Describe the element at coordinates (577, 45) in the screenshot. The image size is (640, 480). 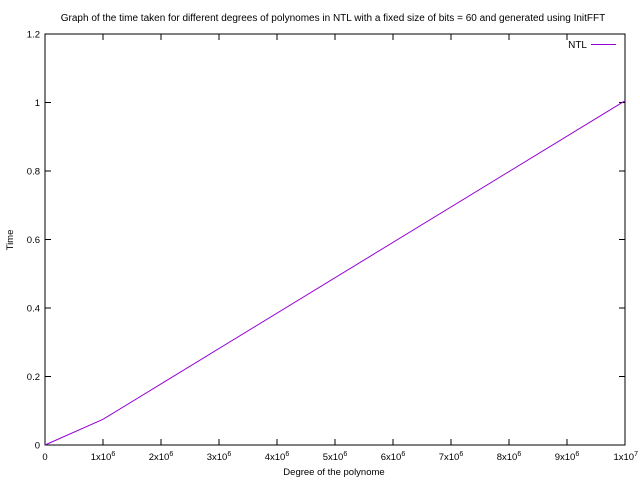
I see `legend-label-ntl: NTL` at that location.